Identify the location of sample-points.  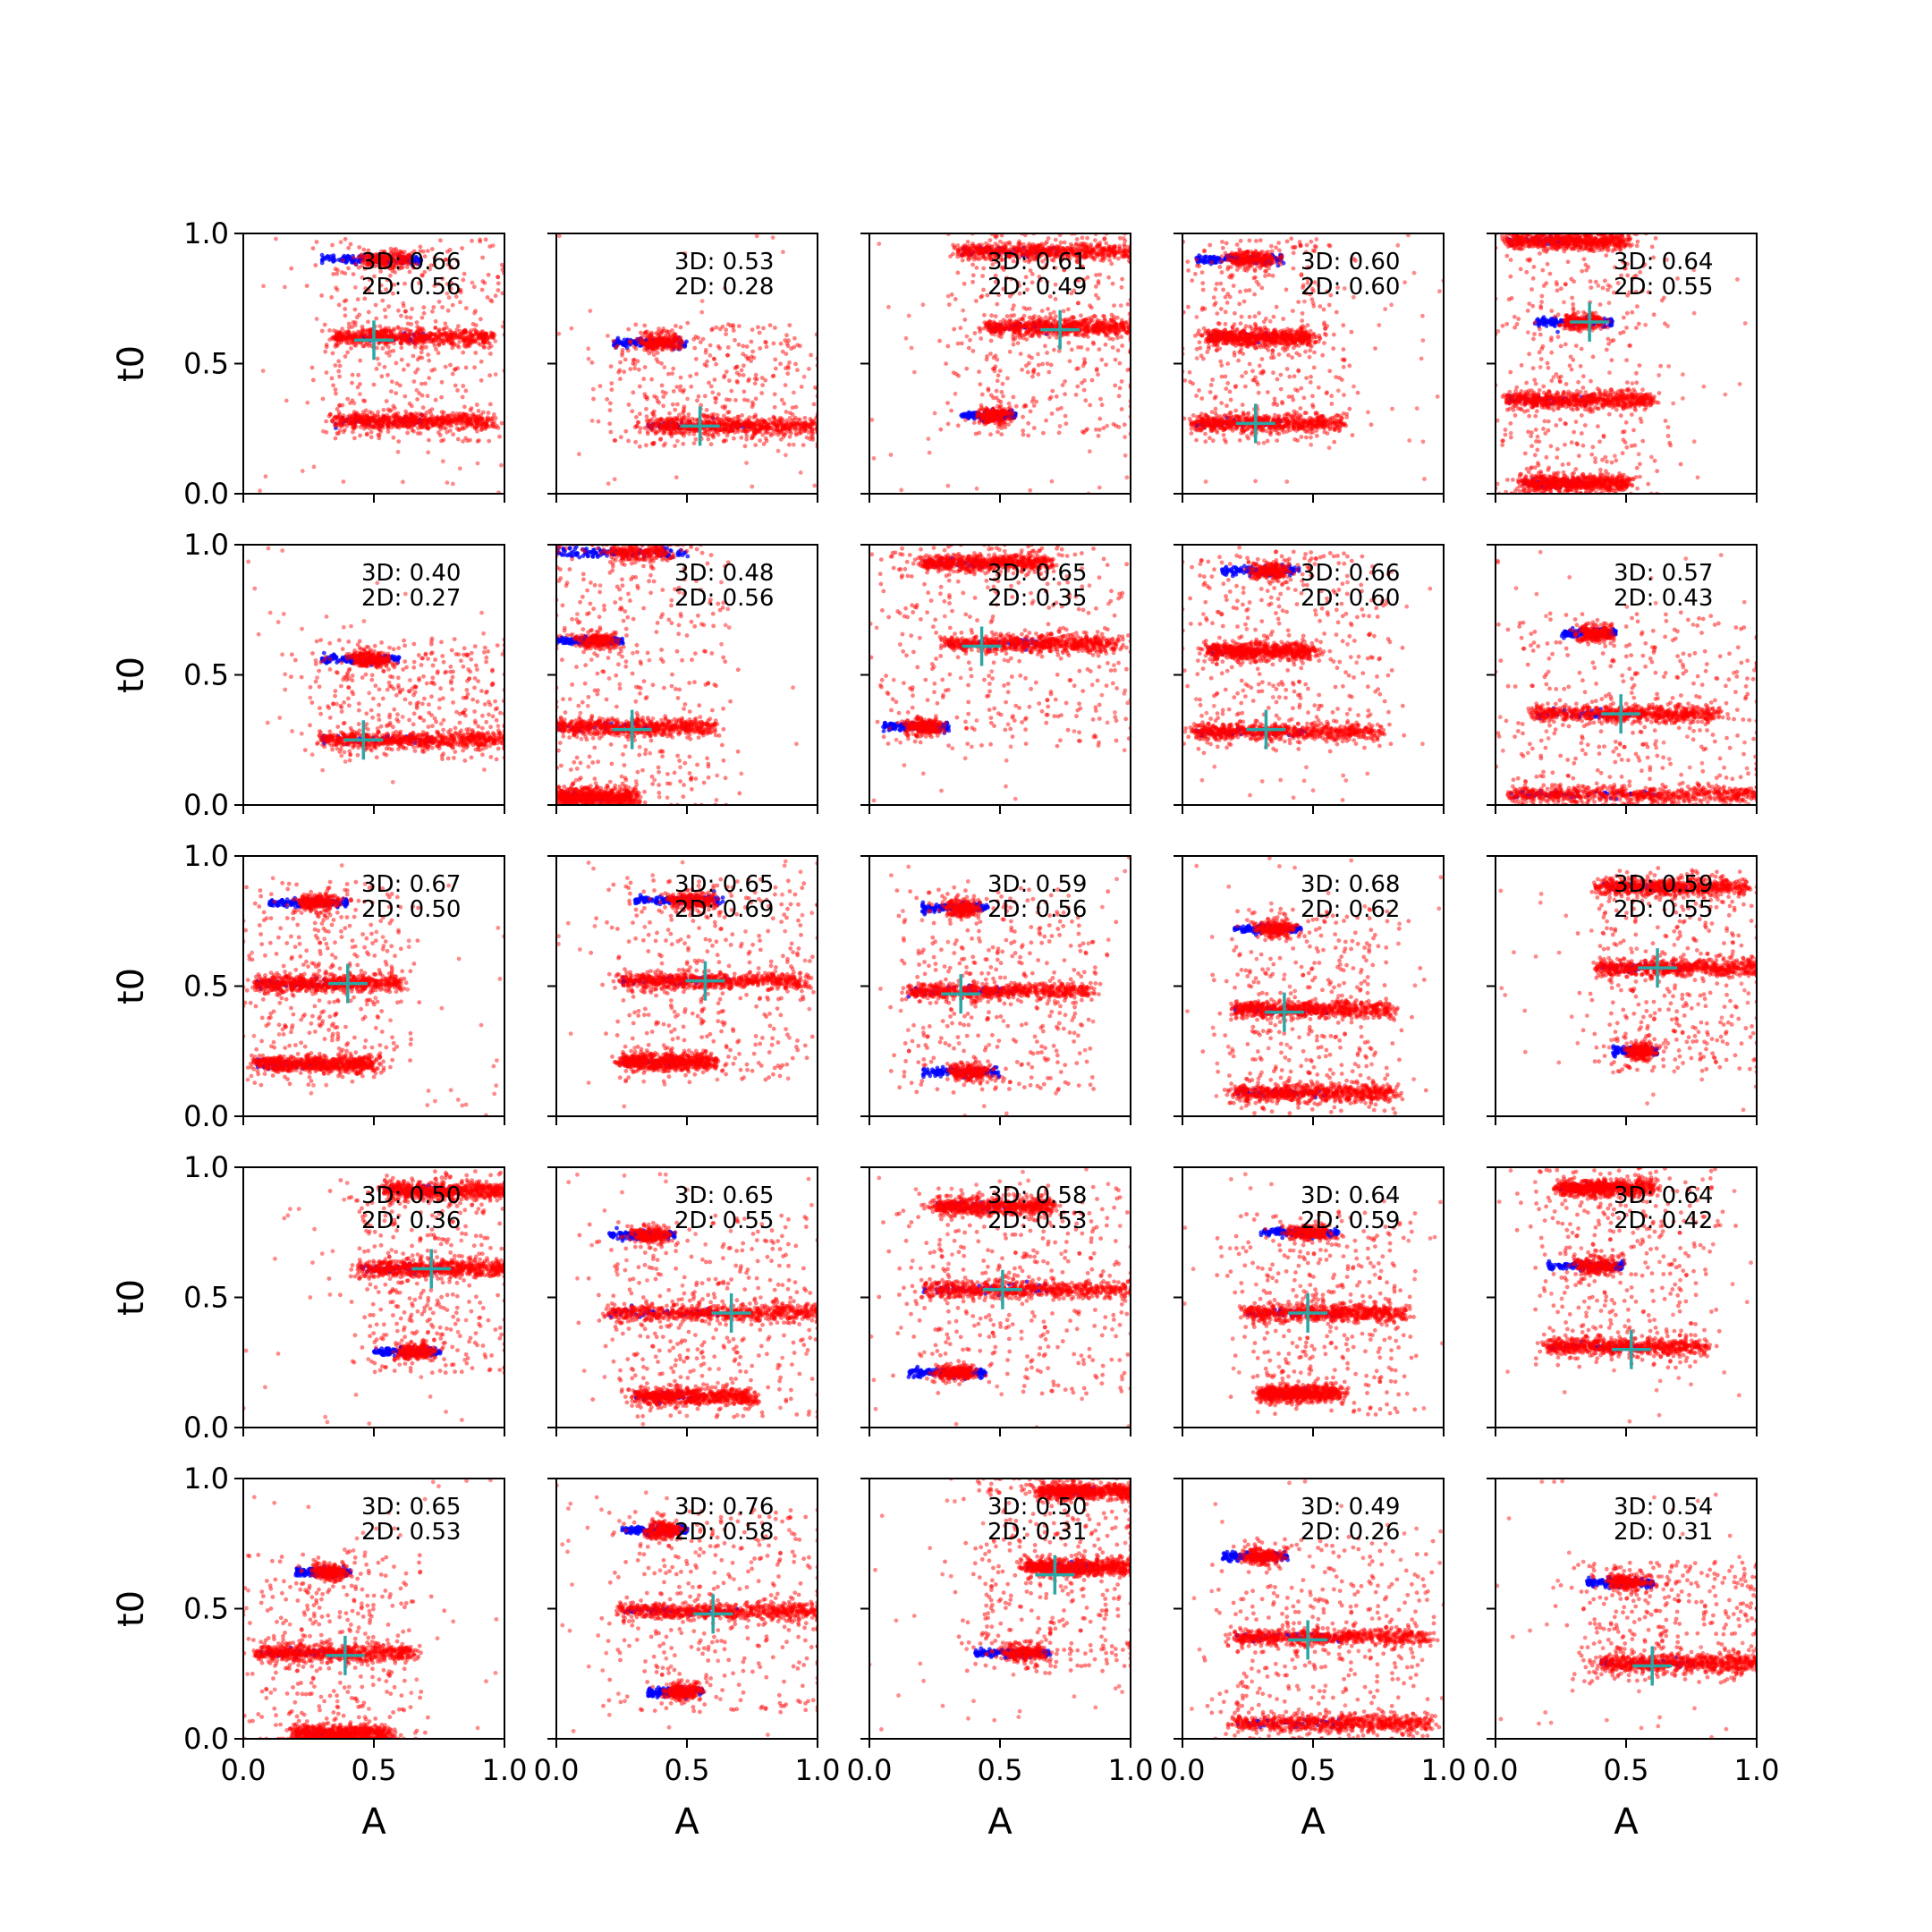
(381, 365).